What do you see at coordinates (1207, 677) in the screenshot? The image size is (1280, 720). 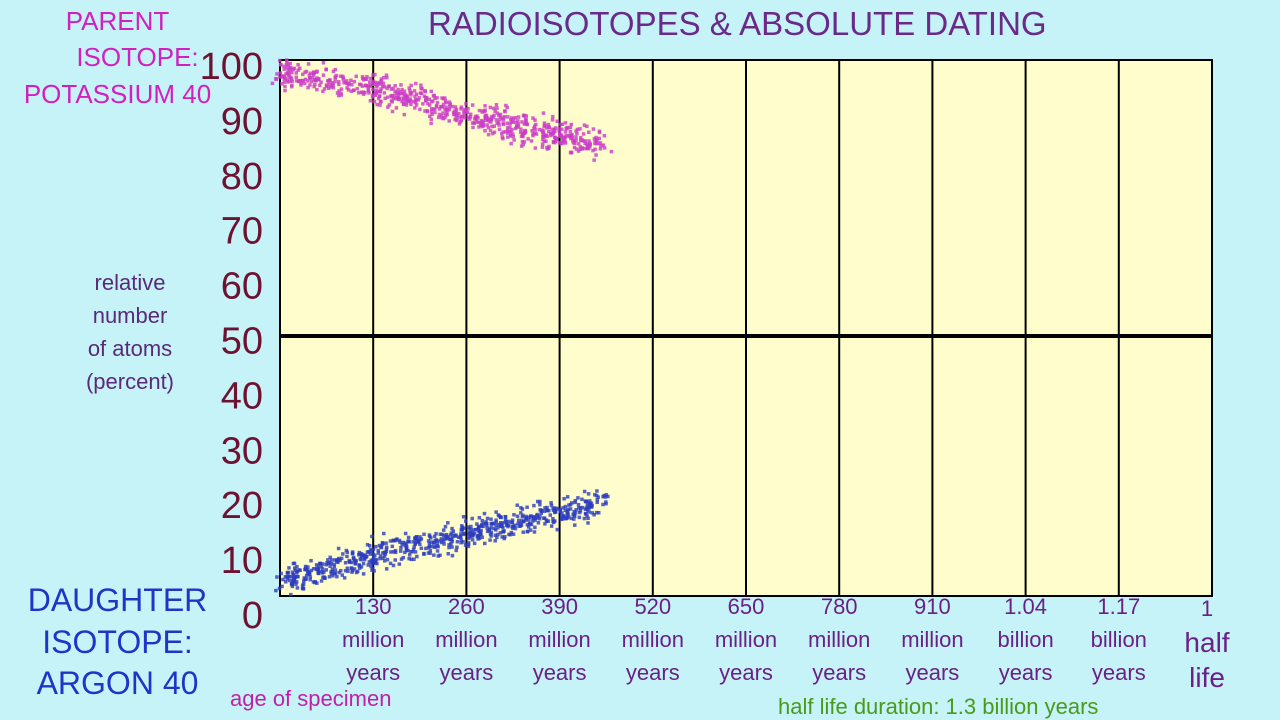 I see `x-tick-unit2: life` at bounding box center [1207, 677].